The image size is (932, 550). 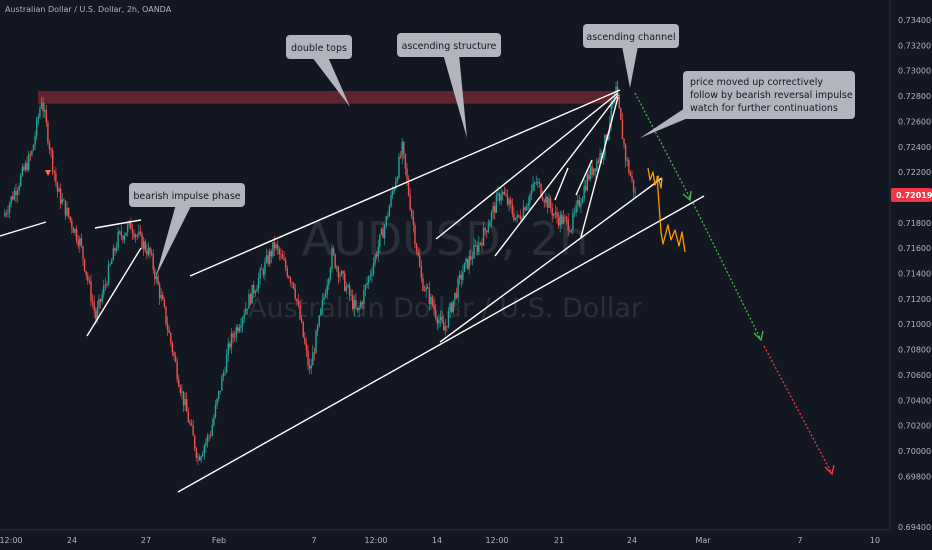 What do you see at coordinates (114, 292) in the screenshot?
I see `trendline-wedge-bottom` at bounding box center [114, 292].